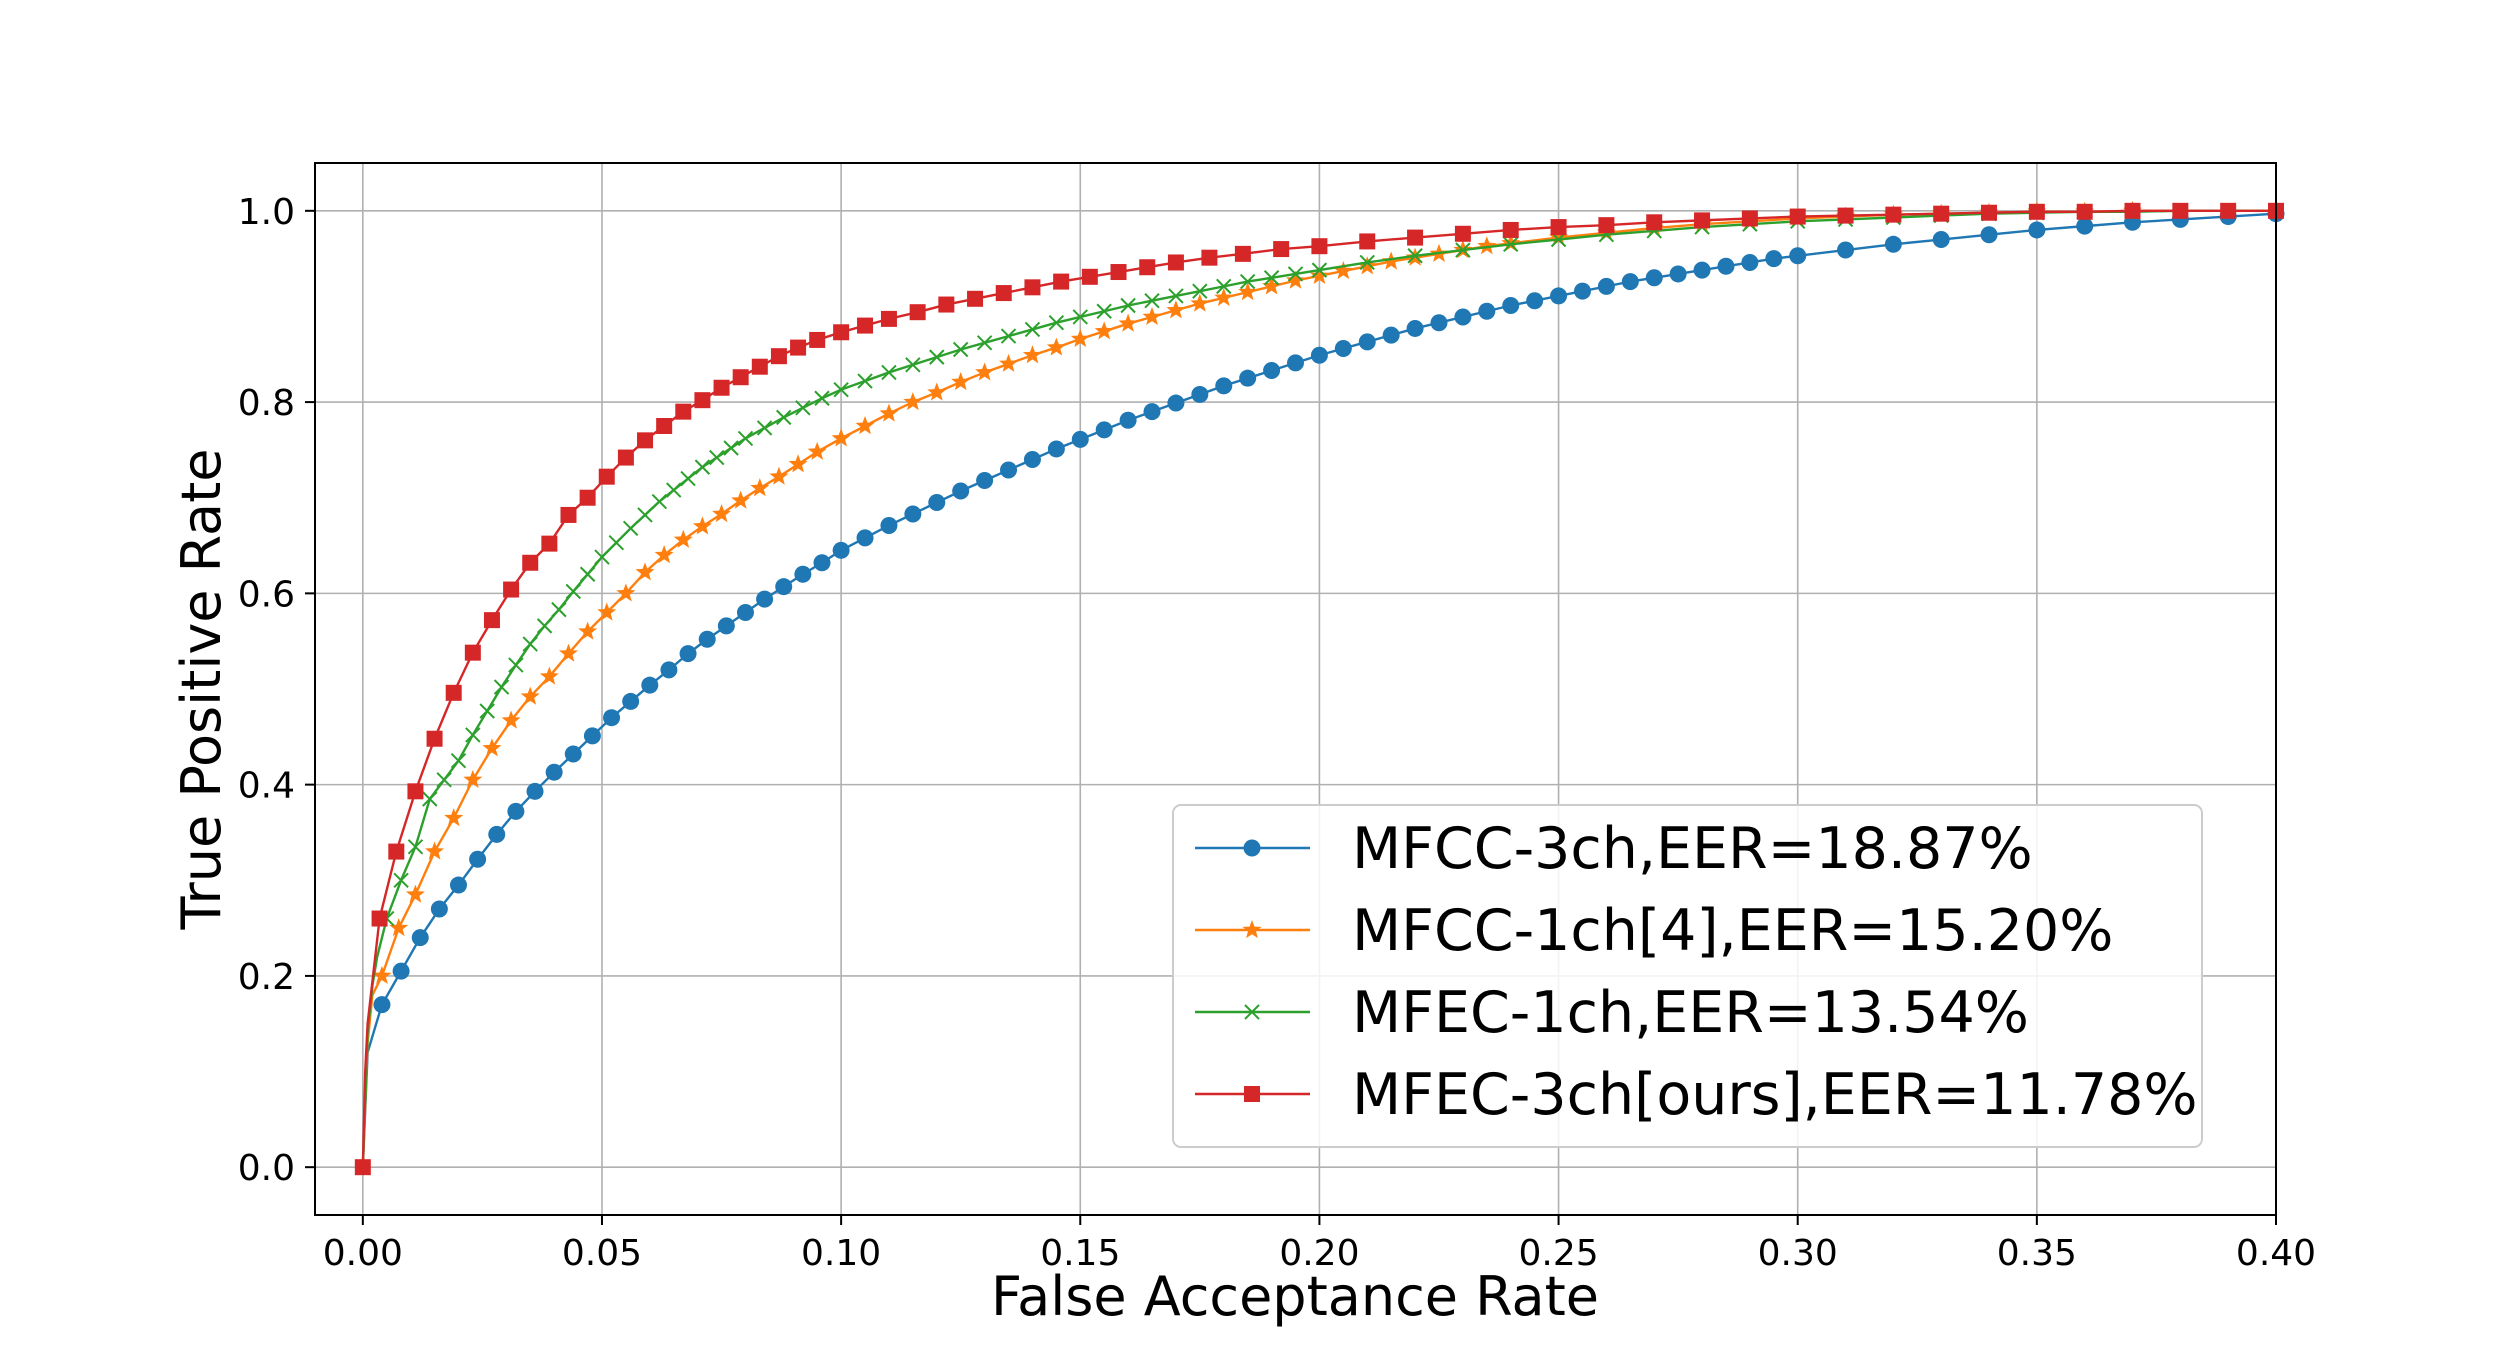 This screenshot has height=1346, width=2495. What do you see at coordinates (1690, 1013) in the screenshot?
I see `legend-label: MFEC-1ch,EER=13.54%` at bounding box center [1690, 1013].